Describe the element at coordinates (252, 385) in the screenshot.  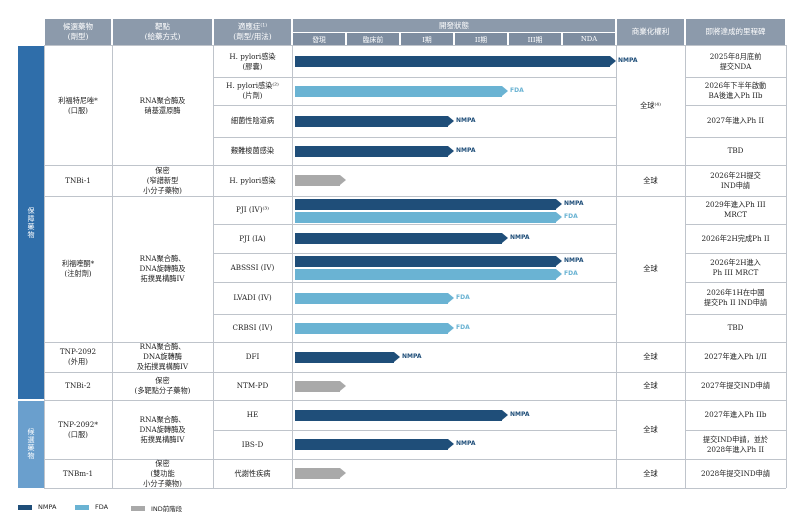
I see `indication: NTM-PD` at that location.